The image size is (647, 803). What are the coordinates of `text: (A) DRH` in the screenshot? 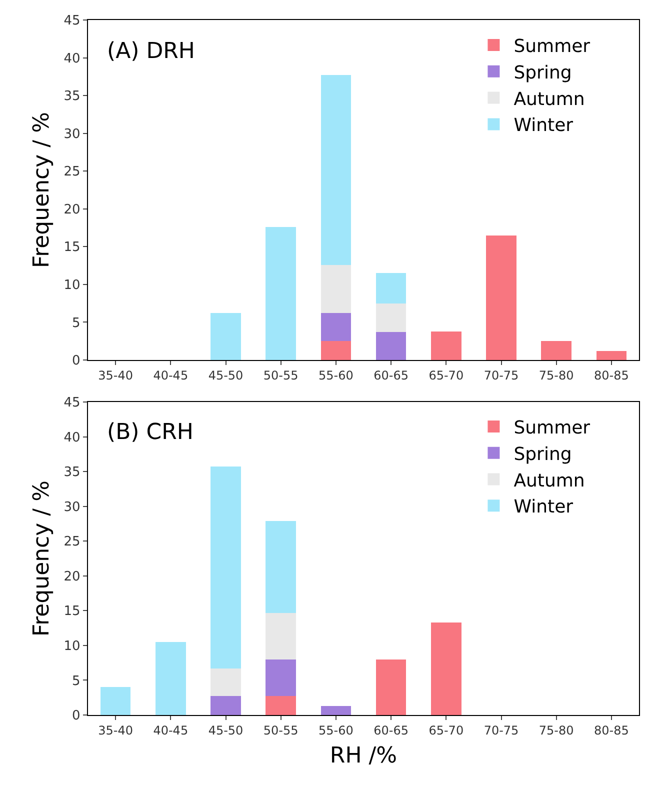 It's located at (151, 51).